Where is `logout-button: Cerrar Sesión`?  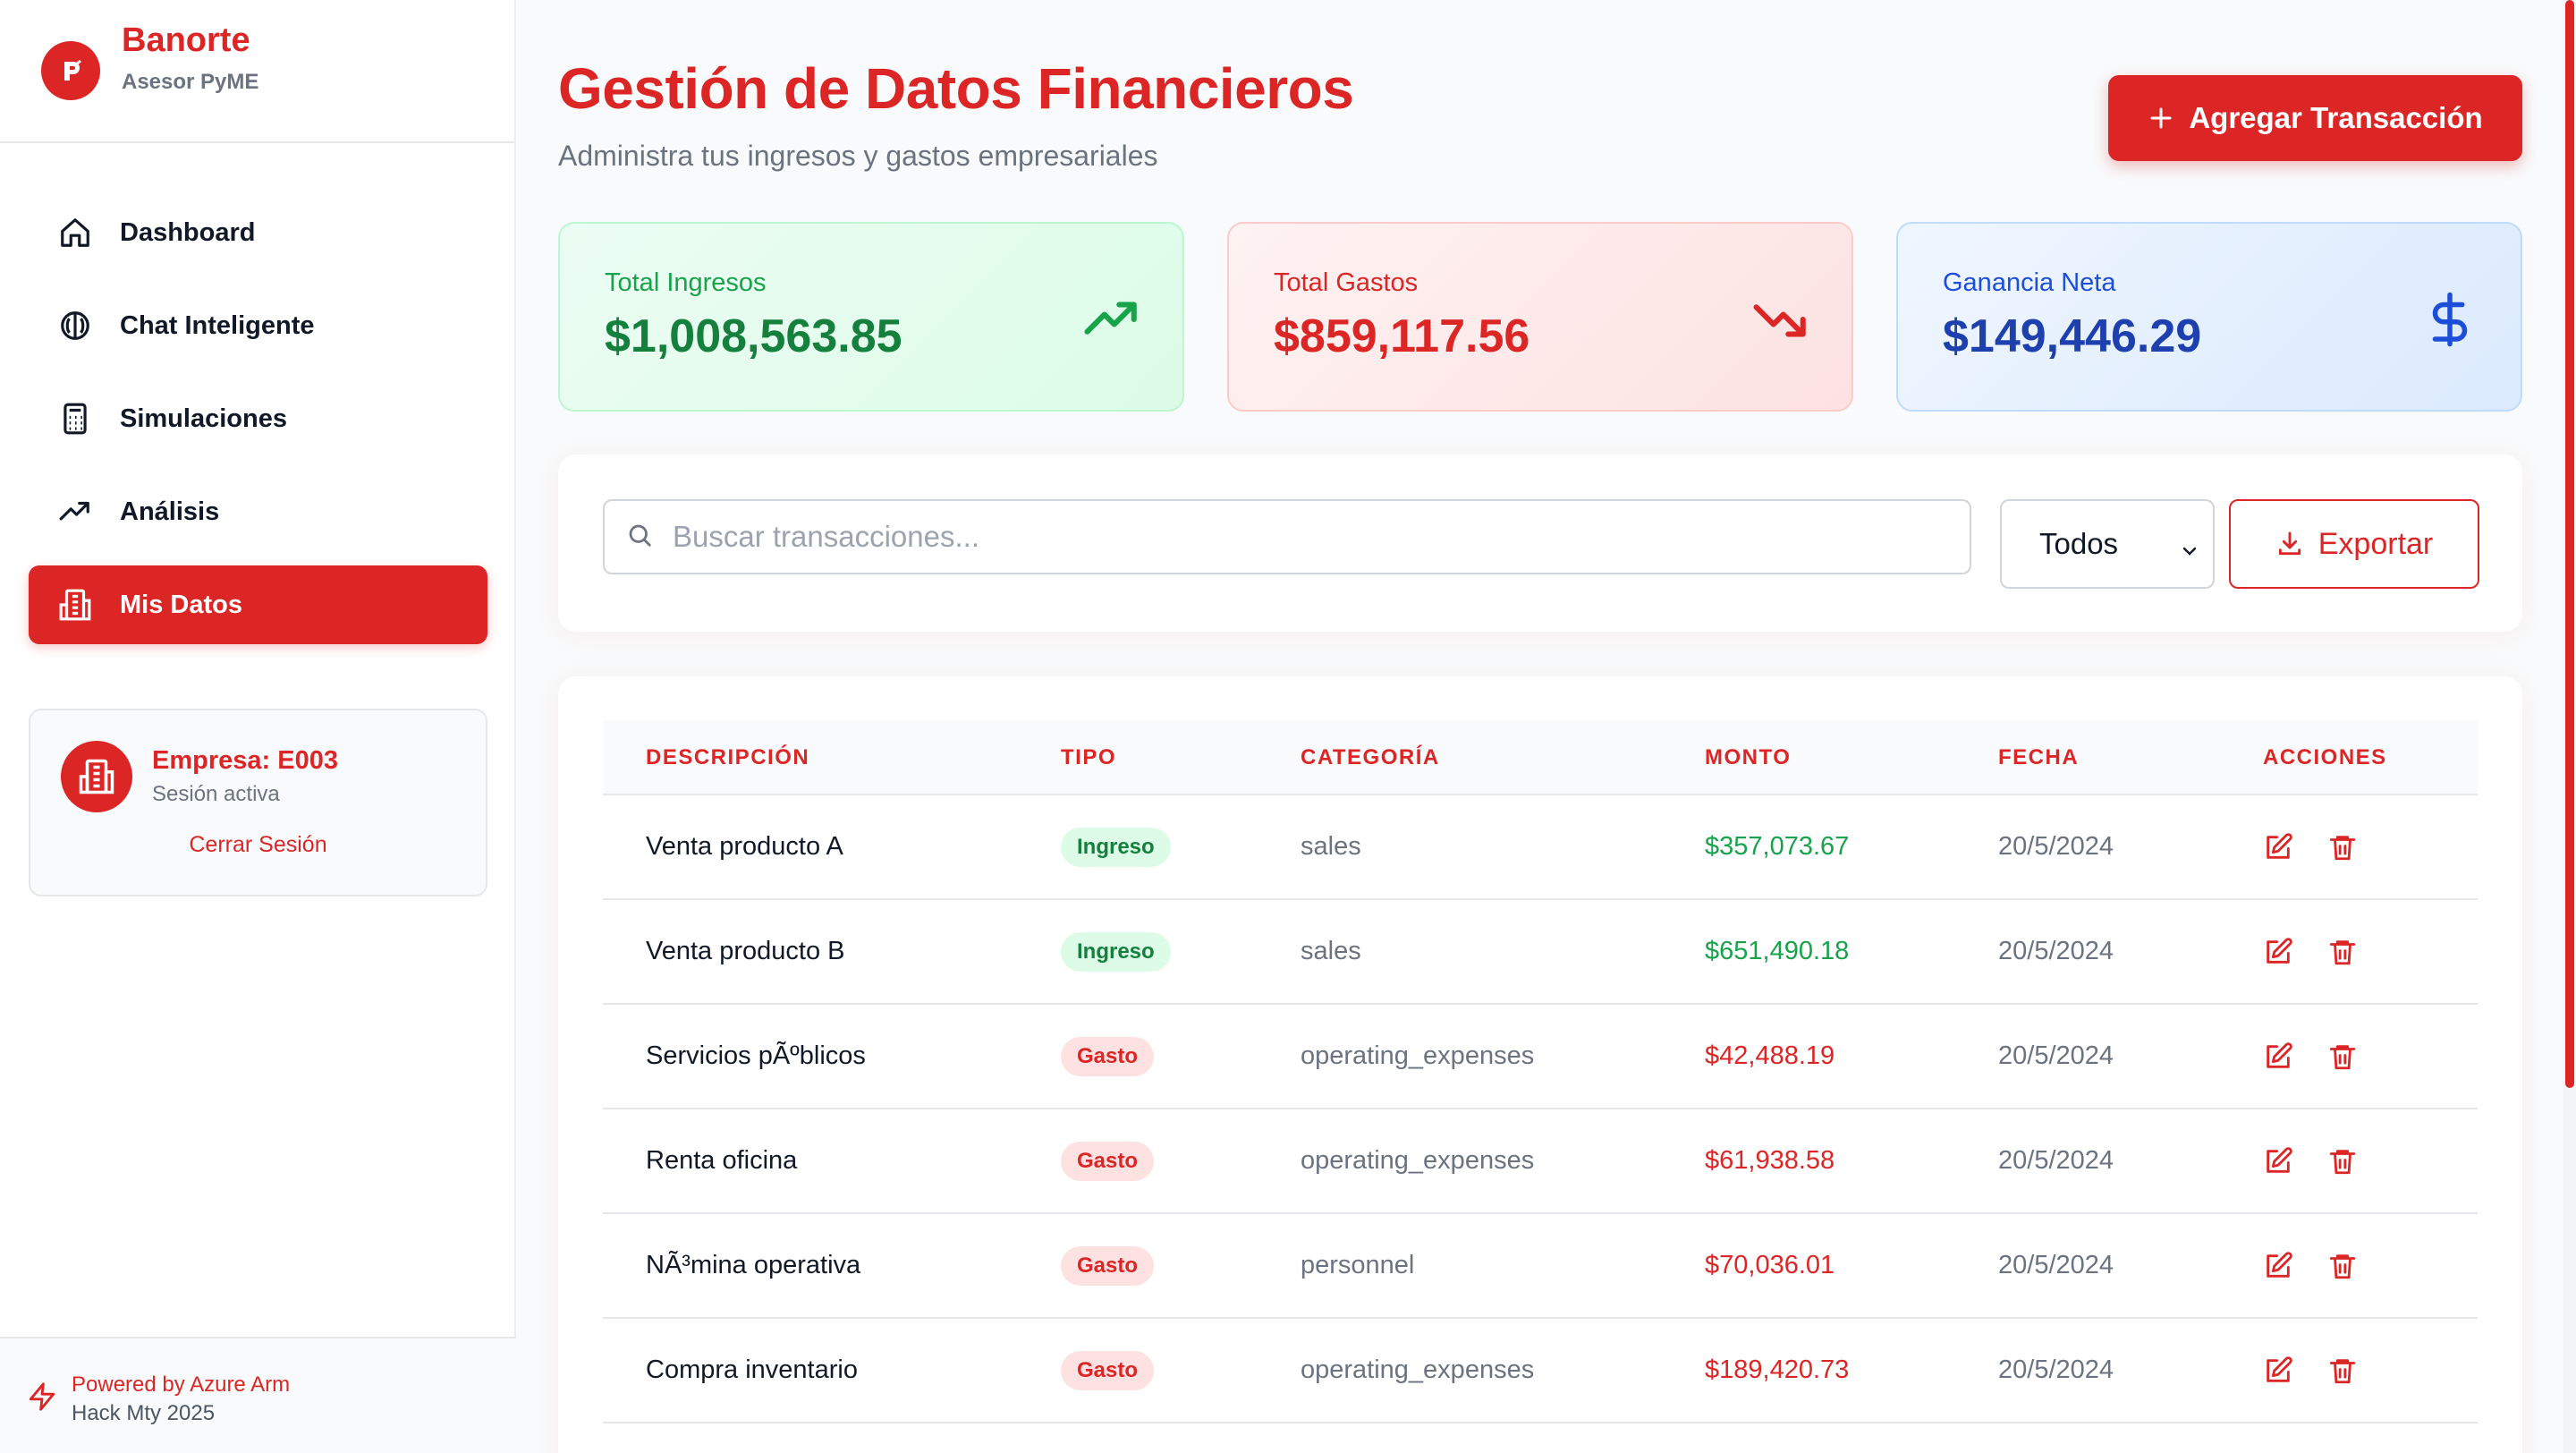
logout-button: Cerrar Sesión is located at coordinates (258, 844).